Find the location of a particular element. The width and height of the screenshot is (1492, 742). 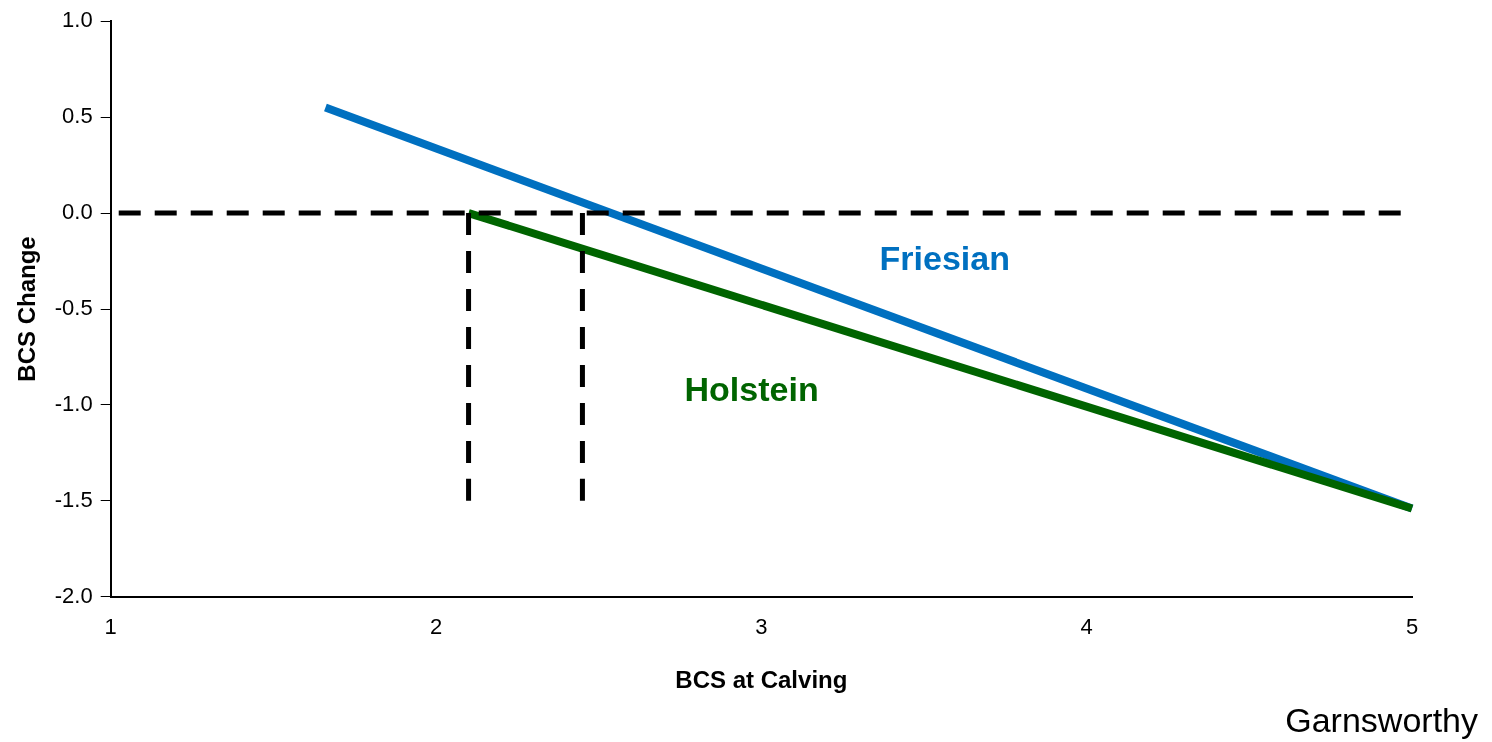

y-tick-label: -2.0 is located at coordinates (73, 595).